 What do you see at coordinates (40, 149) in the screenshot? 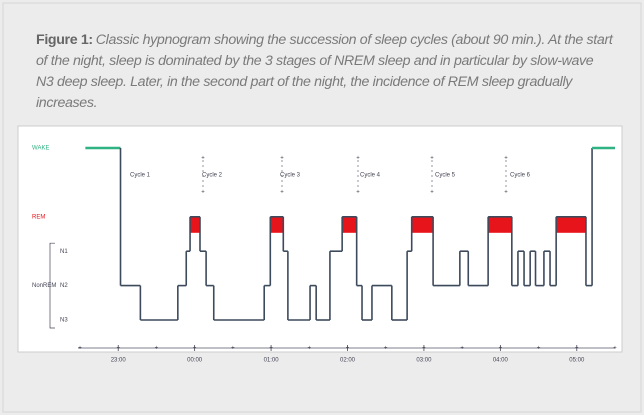
I see `y-level-label: WAKE` at bounding box center [40, 149].